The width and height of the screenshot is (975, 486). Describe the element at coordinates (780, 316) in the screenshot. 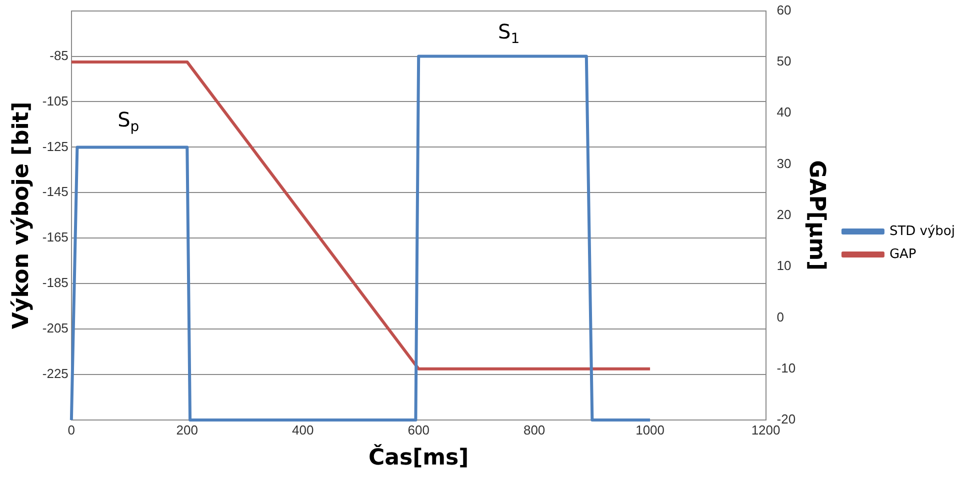

I see `y2-tick-label: 0` at that location.